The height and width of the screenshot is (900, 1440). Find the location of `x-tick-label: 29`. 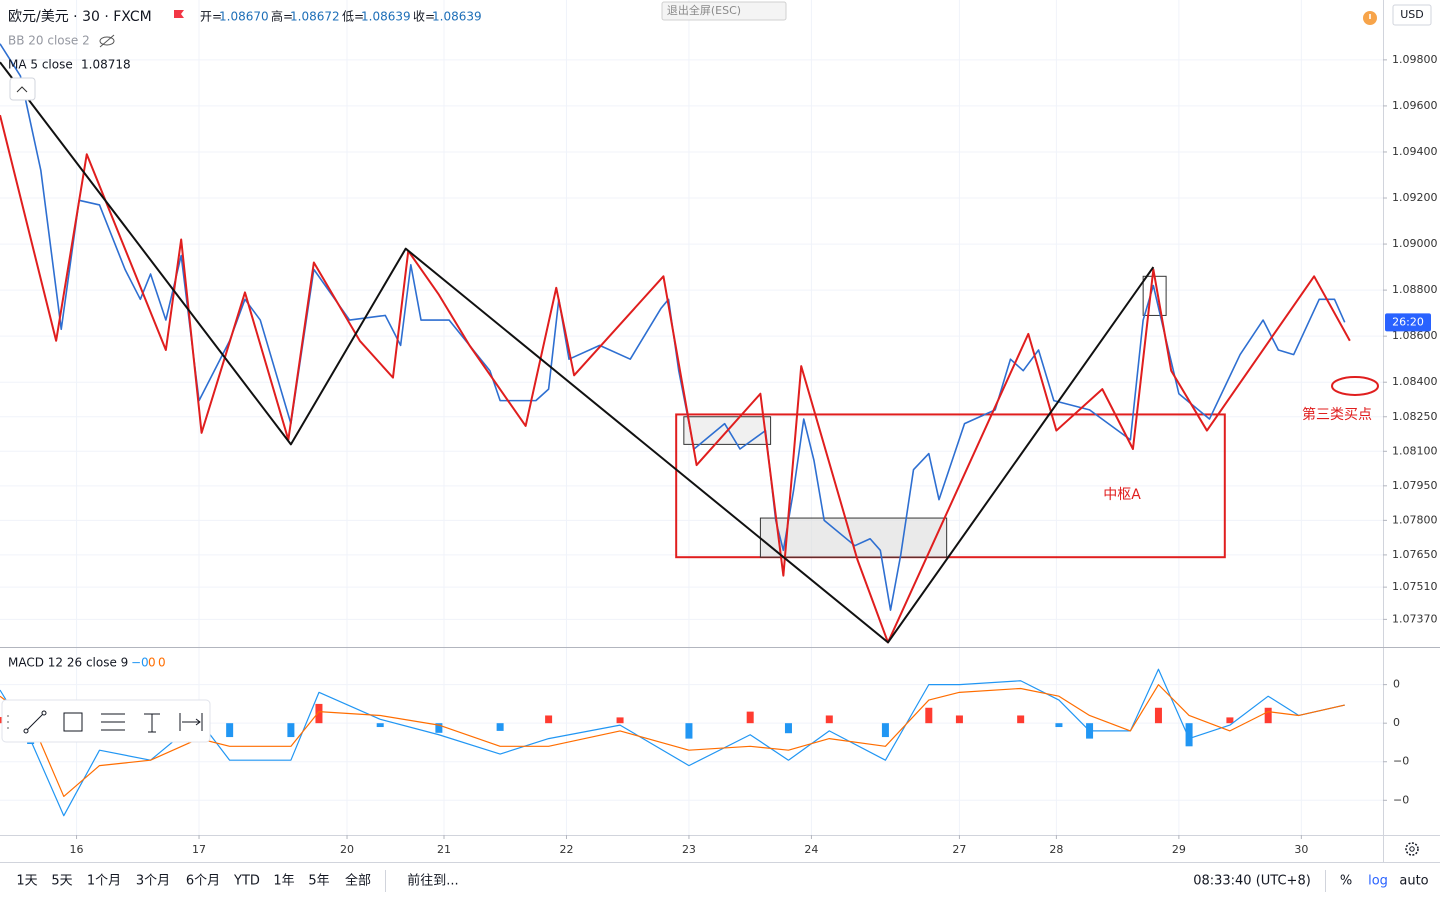

x-tick-label: 29 is located at coordinates (1179, 849).